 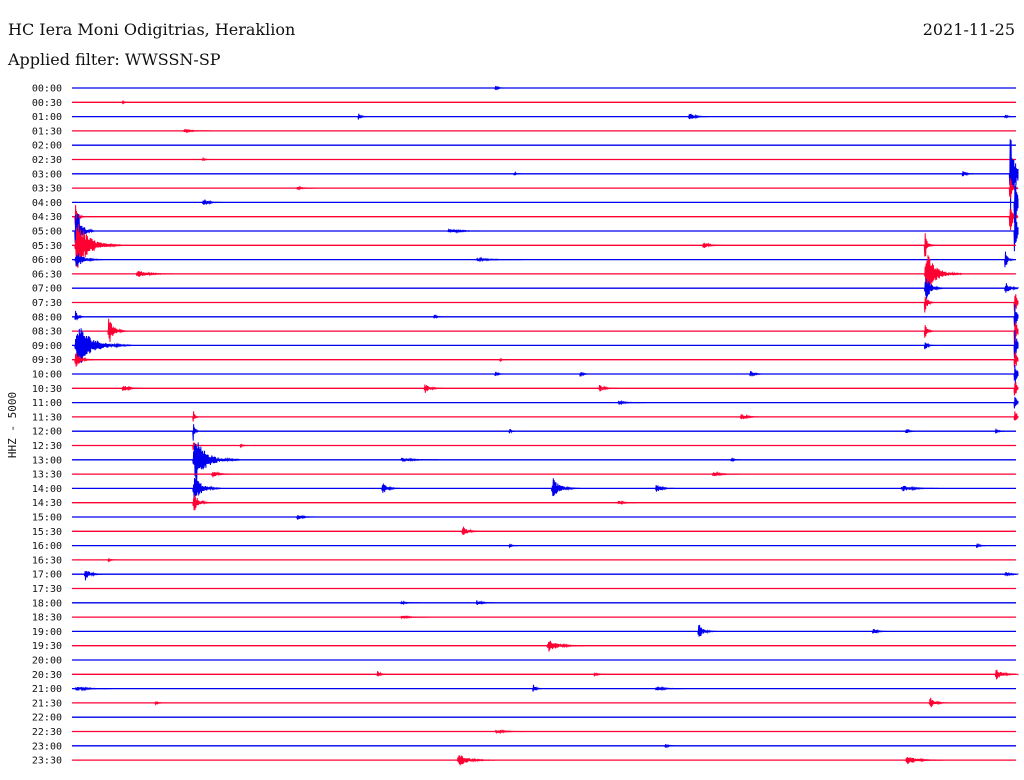 What do you see at coordinates (114, 59) in the screenshot?
I see `filter-label: Applied filter: WWSSN-SP` at bounding box center [114, 59].